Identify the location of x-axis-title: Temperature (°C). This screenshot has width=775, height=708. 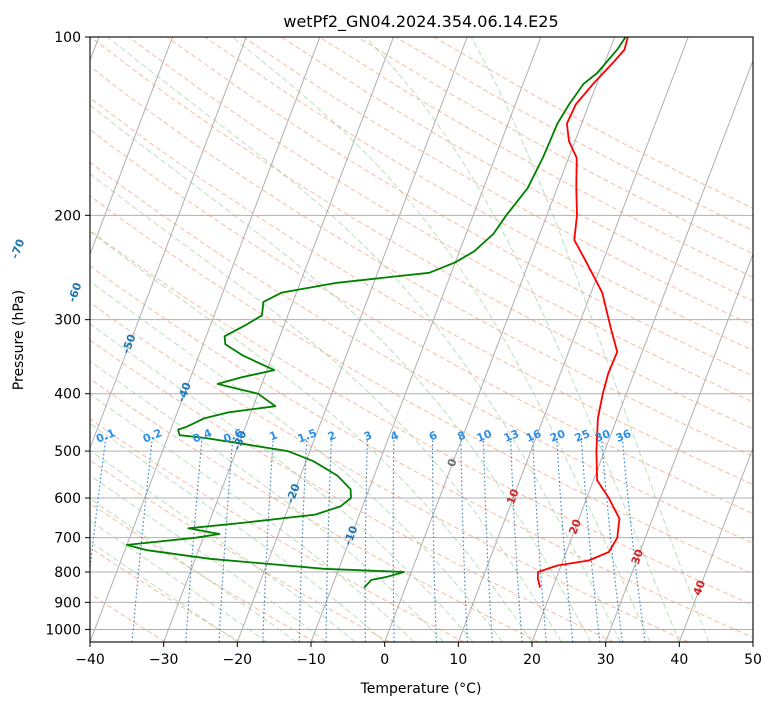
(421, 689).